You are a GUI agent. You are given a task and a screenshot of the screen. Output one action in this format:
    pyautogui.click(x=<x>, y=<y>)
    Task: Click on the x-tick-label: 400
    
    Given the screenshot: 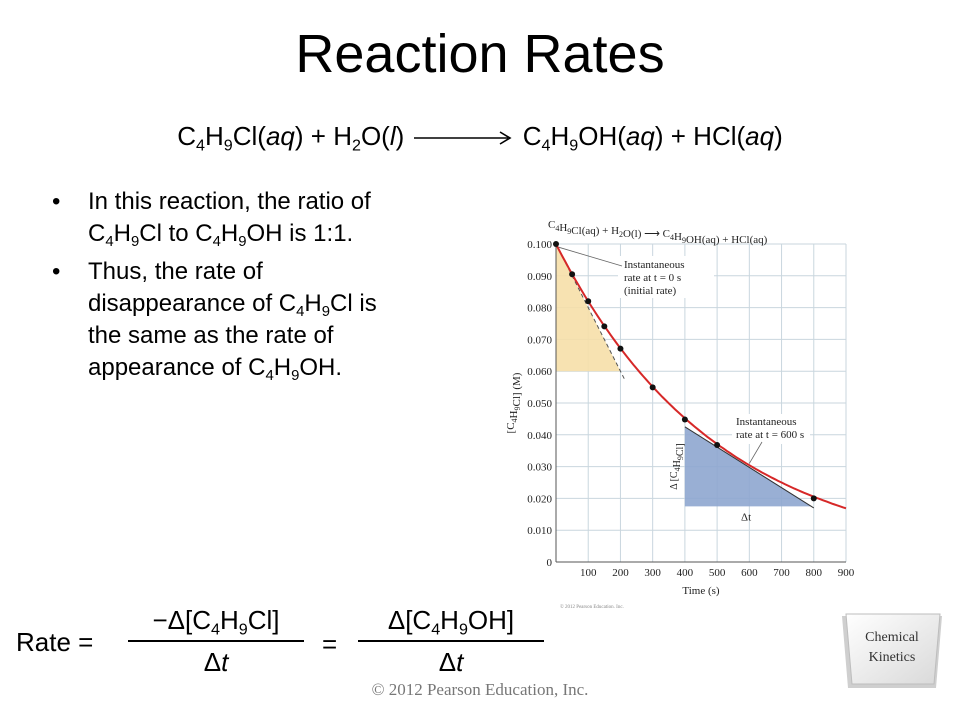 What is the action you would take?
    pyautogui.click(x=685, y=573)
    